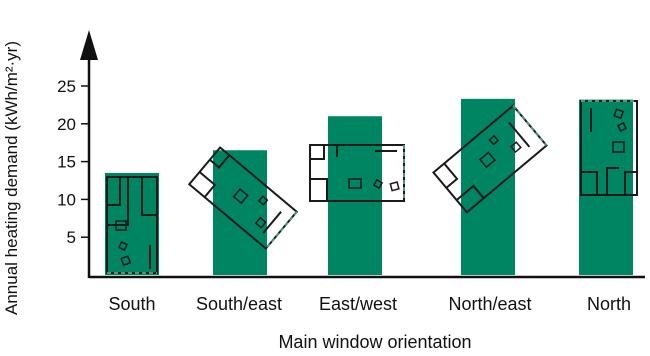 Image resolution: width=650 pixels, height=356 pixels. I want to click on bar-east-west, so click(355, 196).